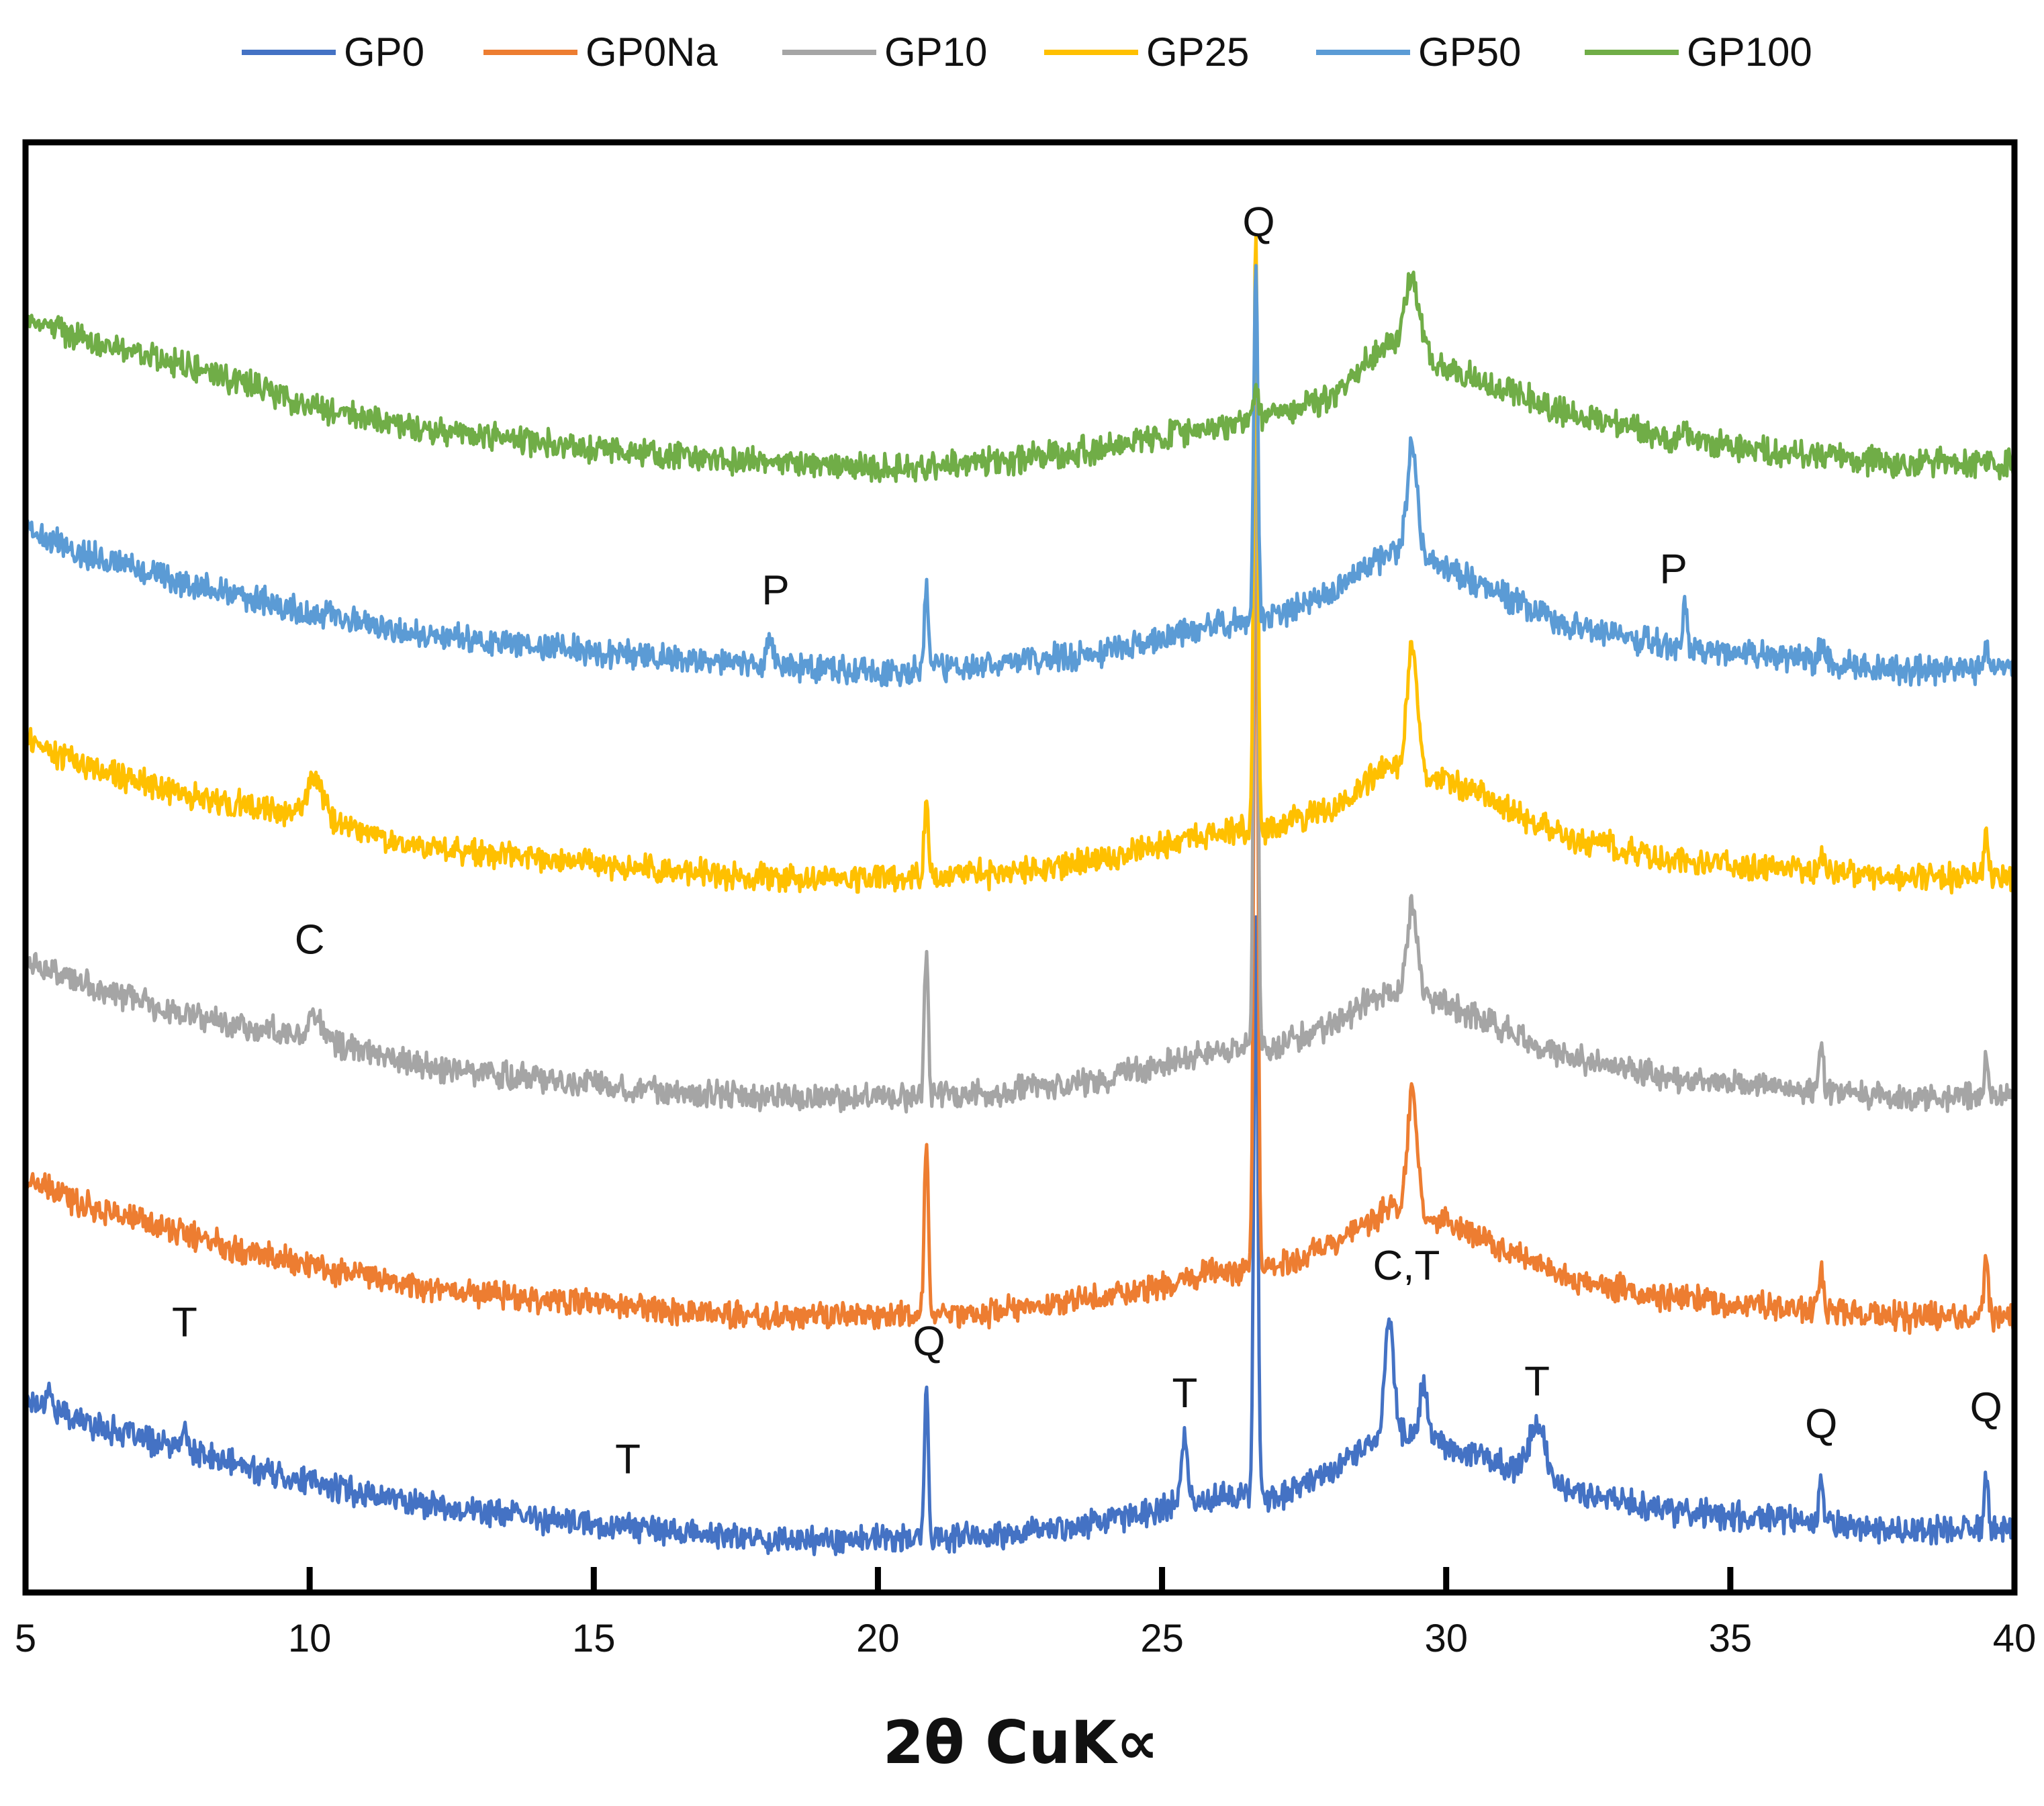  What do you see at coordinates (310, 940) in the screenshot?
I see `peak-label: C` at bounding box center [310, 940].